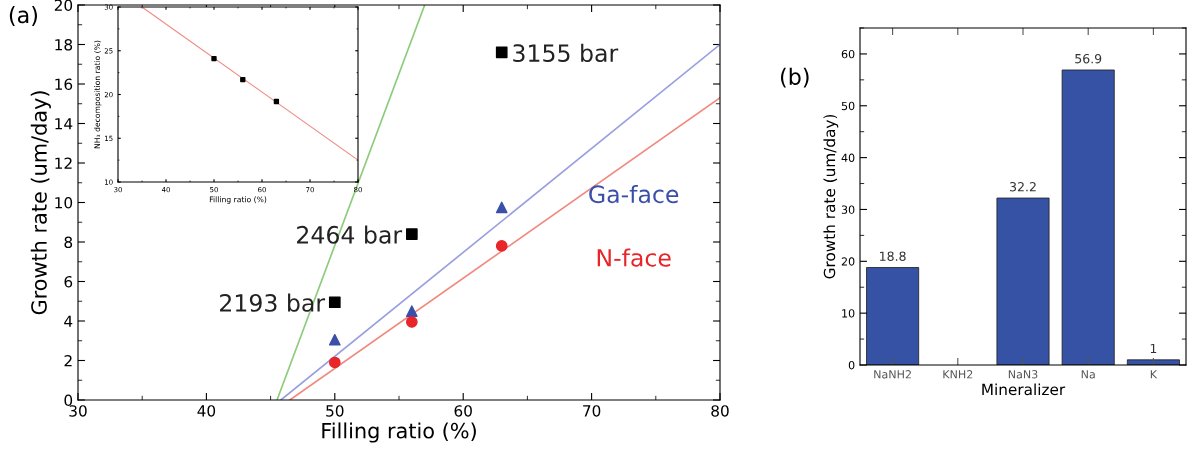 The image size is (1196, 462). I want to click on text: (b), so click(794, 77).